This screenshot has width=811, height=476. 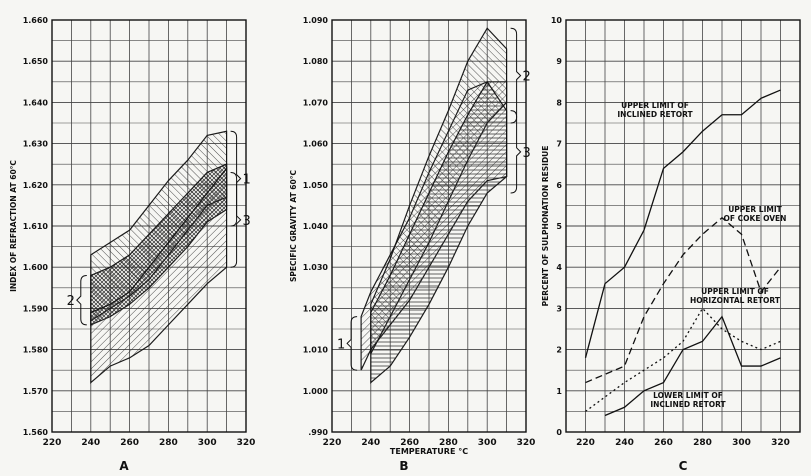 What do you see at coordinates (36, 102) in the screenshot?
I see `y-tick-label: 1.640` at bounding box center [36, 102].